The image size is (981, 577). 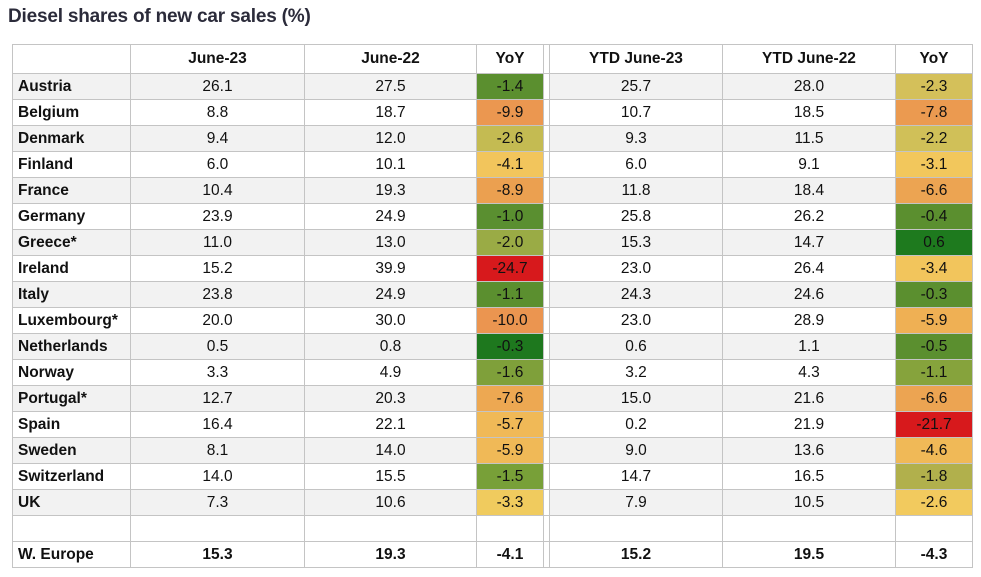 I want to click on country-cell: Netherlands, so click(x=71, y=346).